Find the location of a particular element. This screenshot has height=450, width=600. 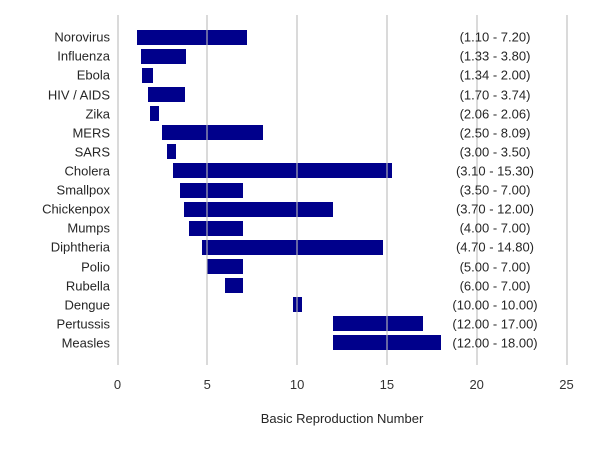

x-axis-title: Basic Reproduction Number is located at coordinates (342, 418).